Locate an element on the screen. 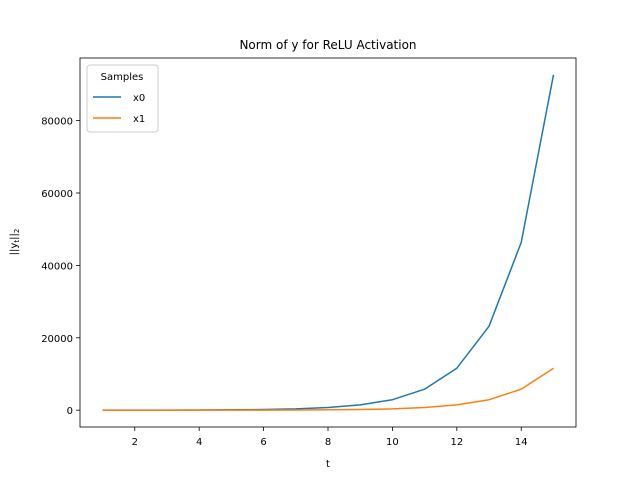 This screenshot has width=640, height=480. y-axis: 0 20000 40000 60000 80000 is located at coordinates (60, 267).